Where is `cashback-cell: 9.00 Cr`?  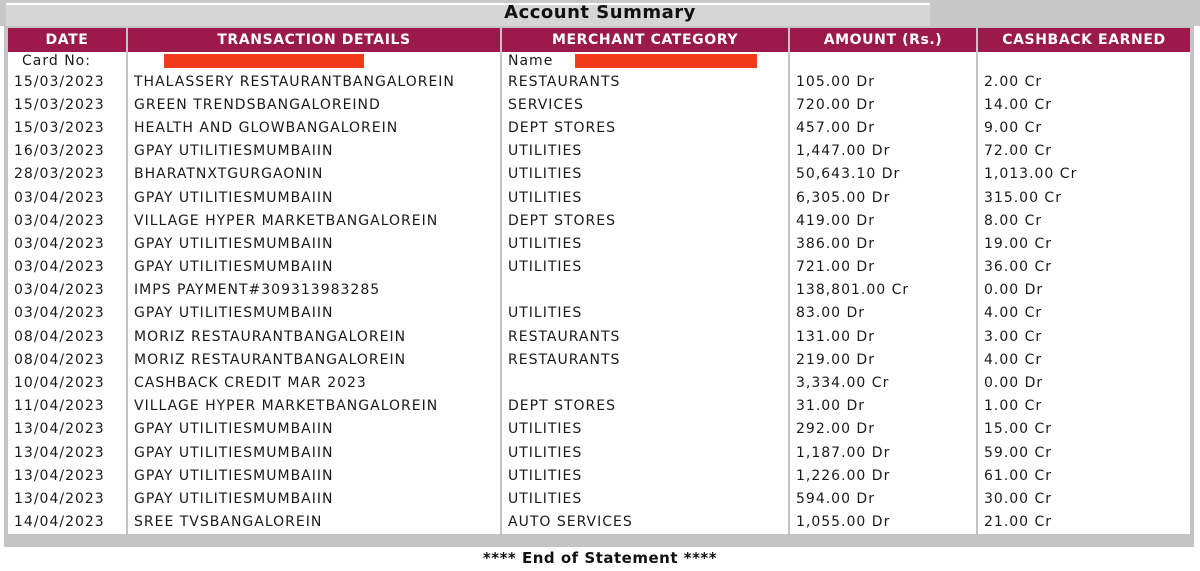 cashback-cell: 9.00 Cr is located at coordinates (1084, 128).